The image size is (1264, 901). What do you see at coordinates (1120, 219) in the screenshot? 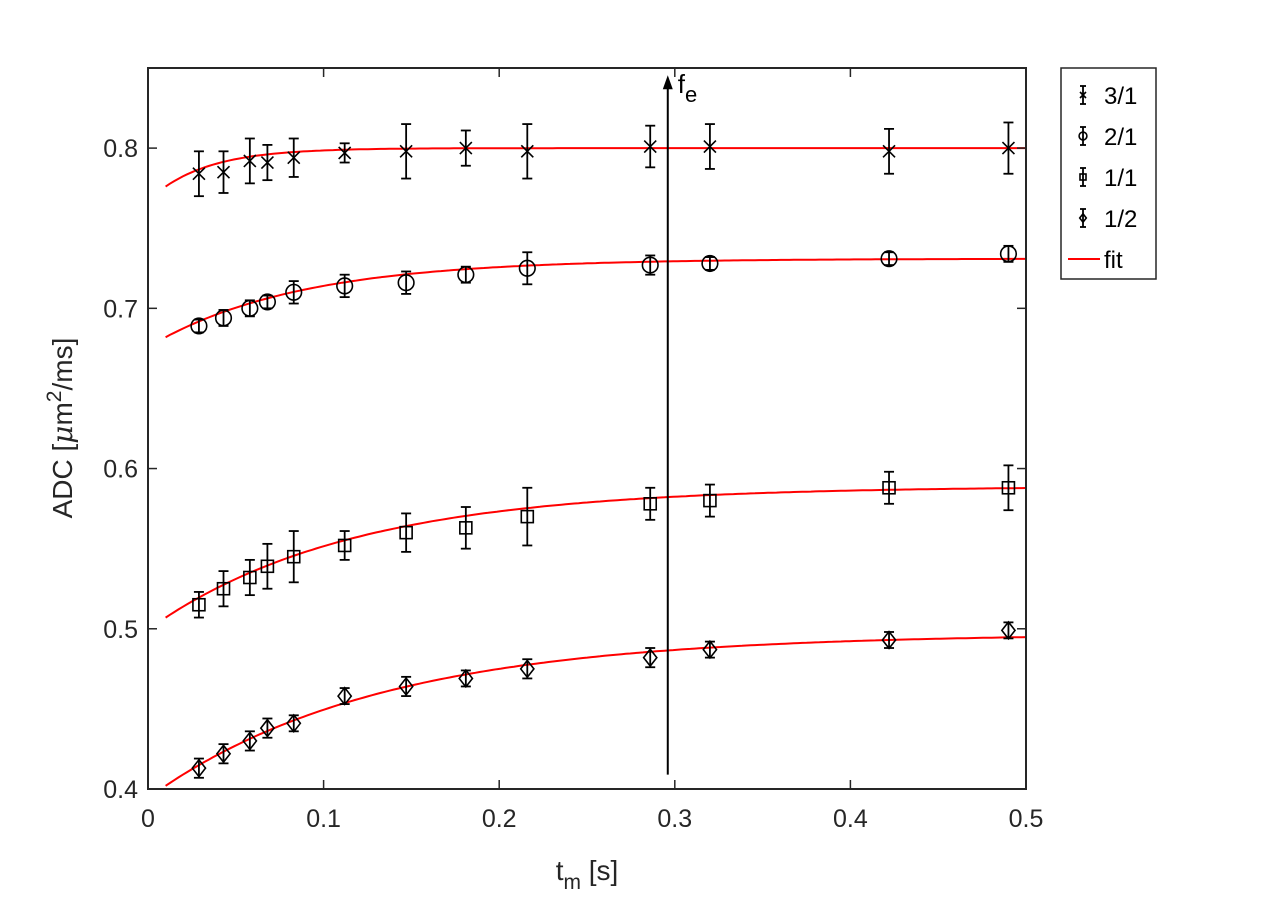
I see `legend-label: 1/2` at bounding box center [1120, 219].